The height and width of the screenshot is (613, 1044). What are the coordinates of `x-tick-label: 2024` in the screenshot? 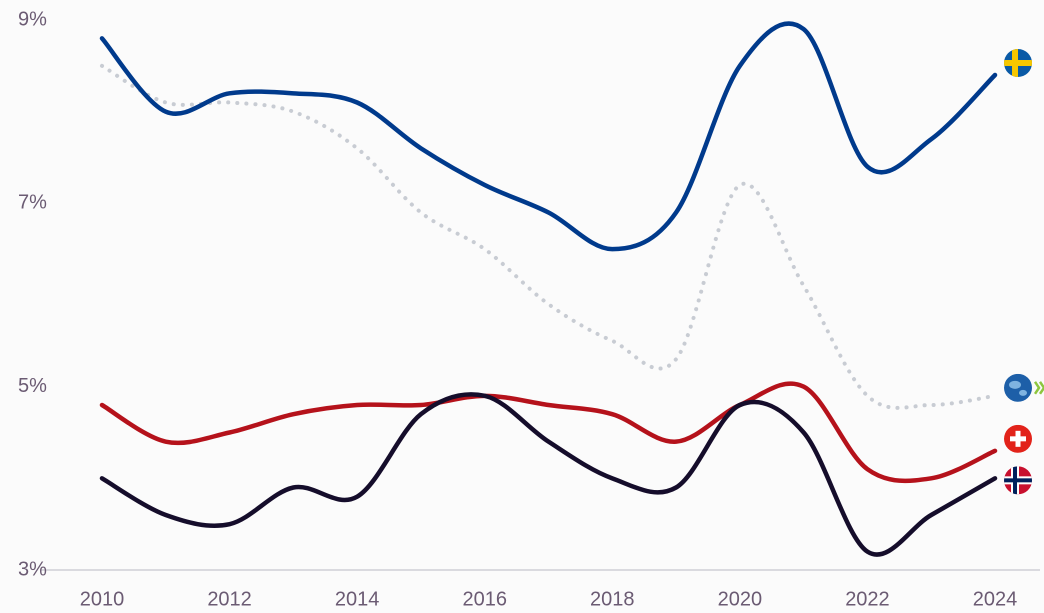 It's located at (995, 599).